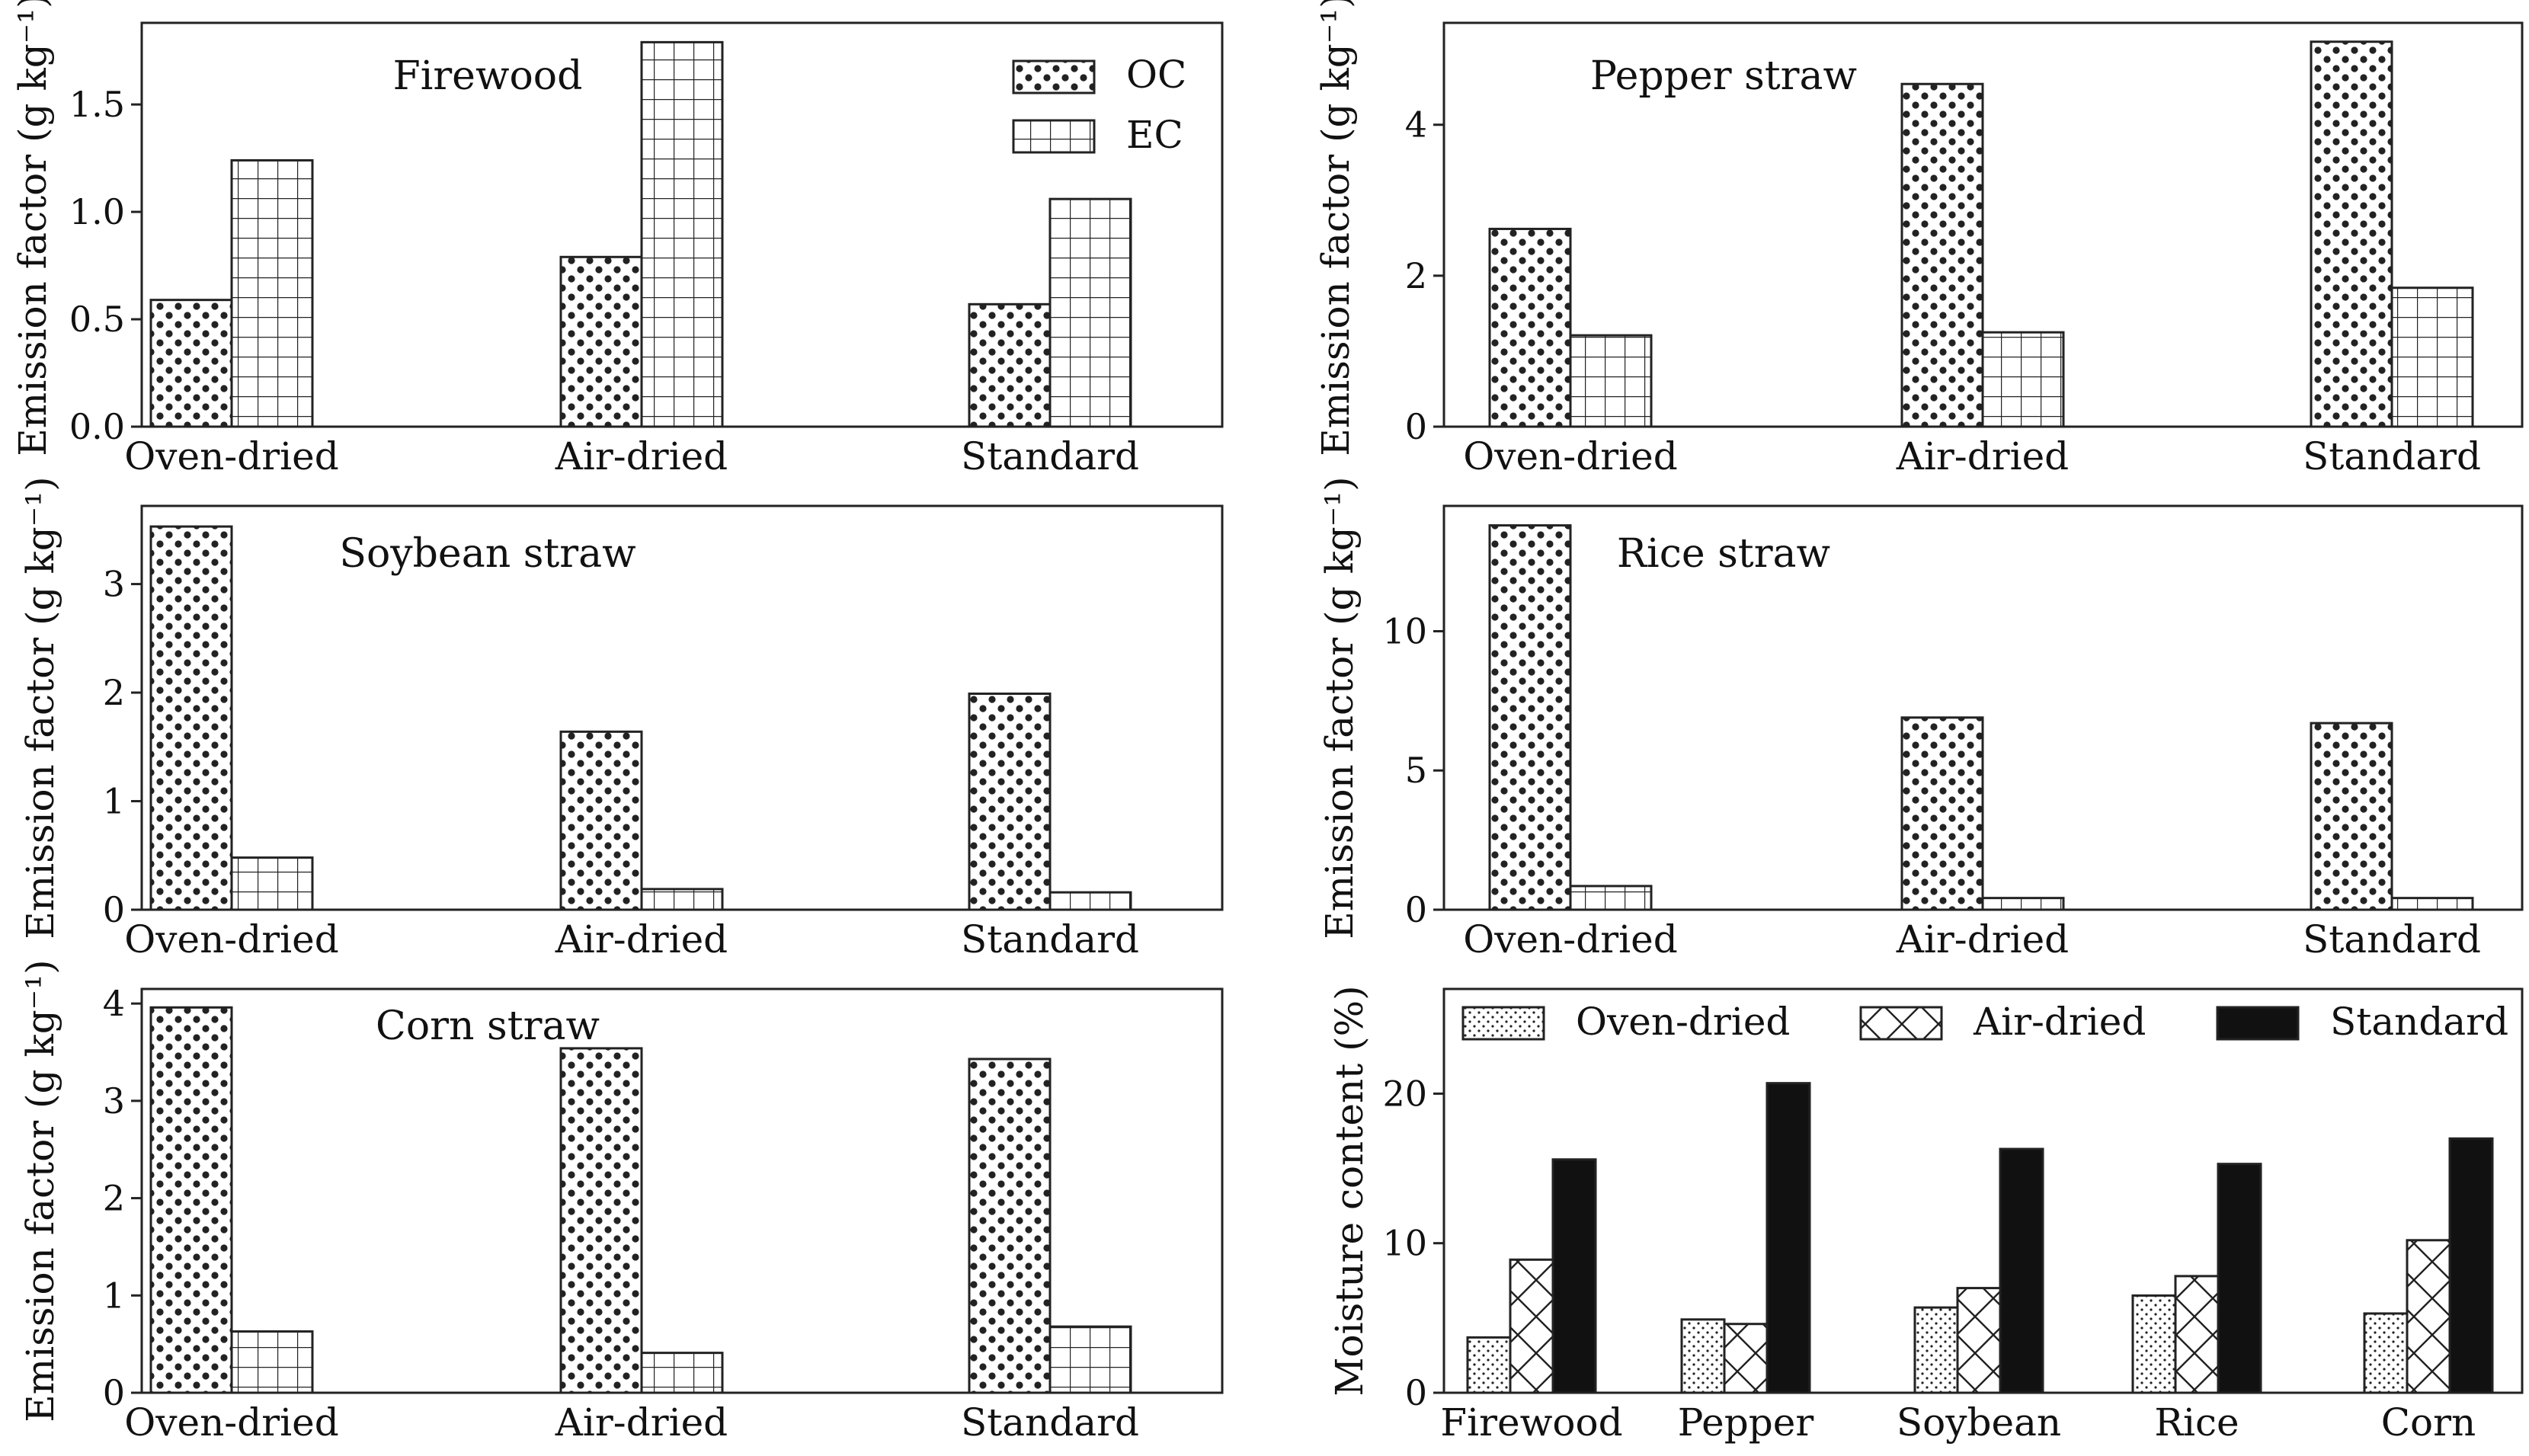 The width and height of the screenshot is (2529, 1456). Describe the element at coordinates (2428, 1422) in the screenshot. I see `x-tick-label-corn: Corn` at that location.